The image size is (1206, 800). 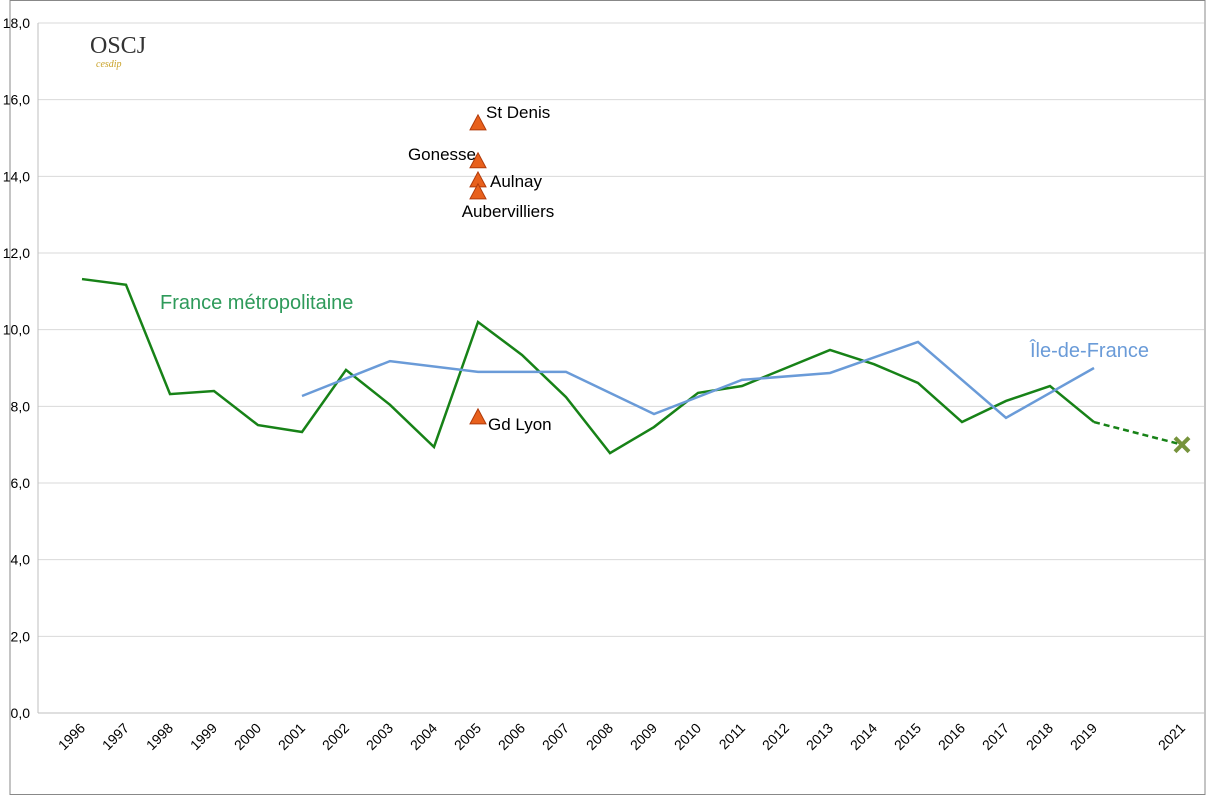 What do you see at coordinates (16, 176) in the screenshot?
I see `y-tick-label: 14,0` at bounding box center [16, 176].